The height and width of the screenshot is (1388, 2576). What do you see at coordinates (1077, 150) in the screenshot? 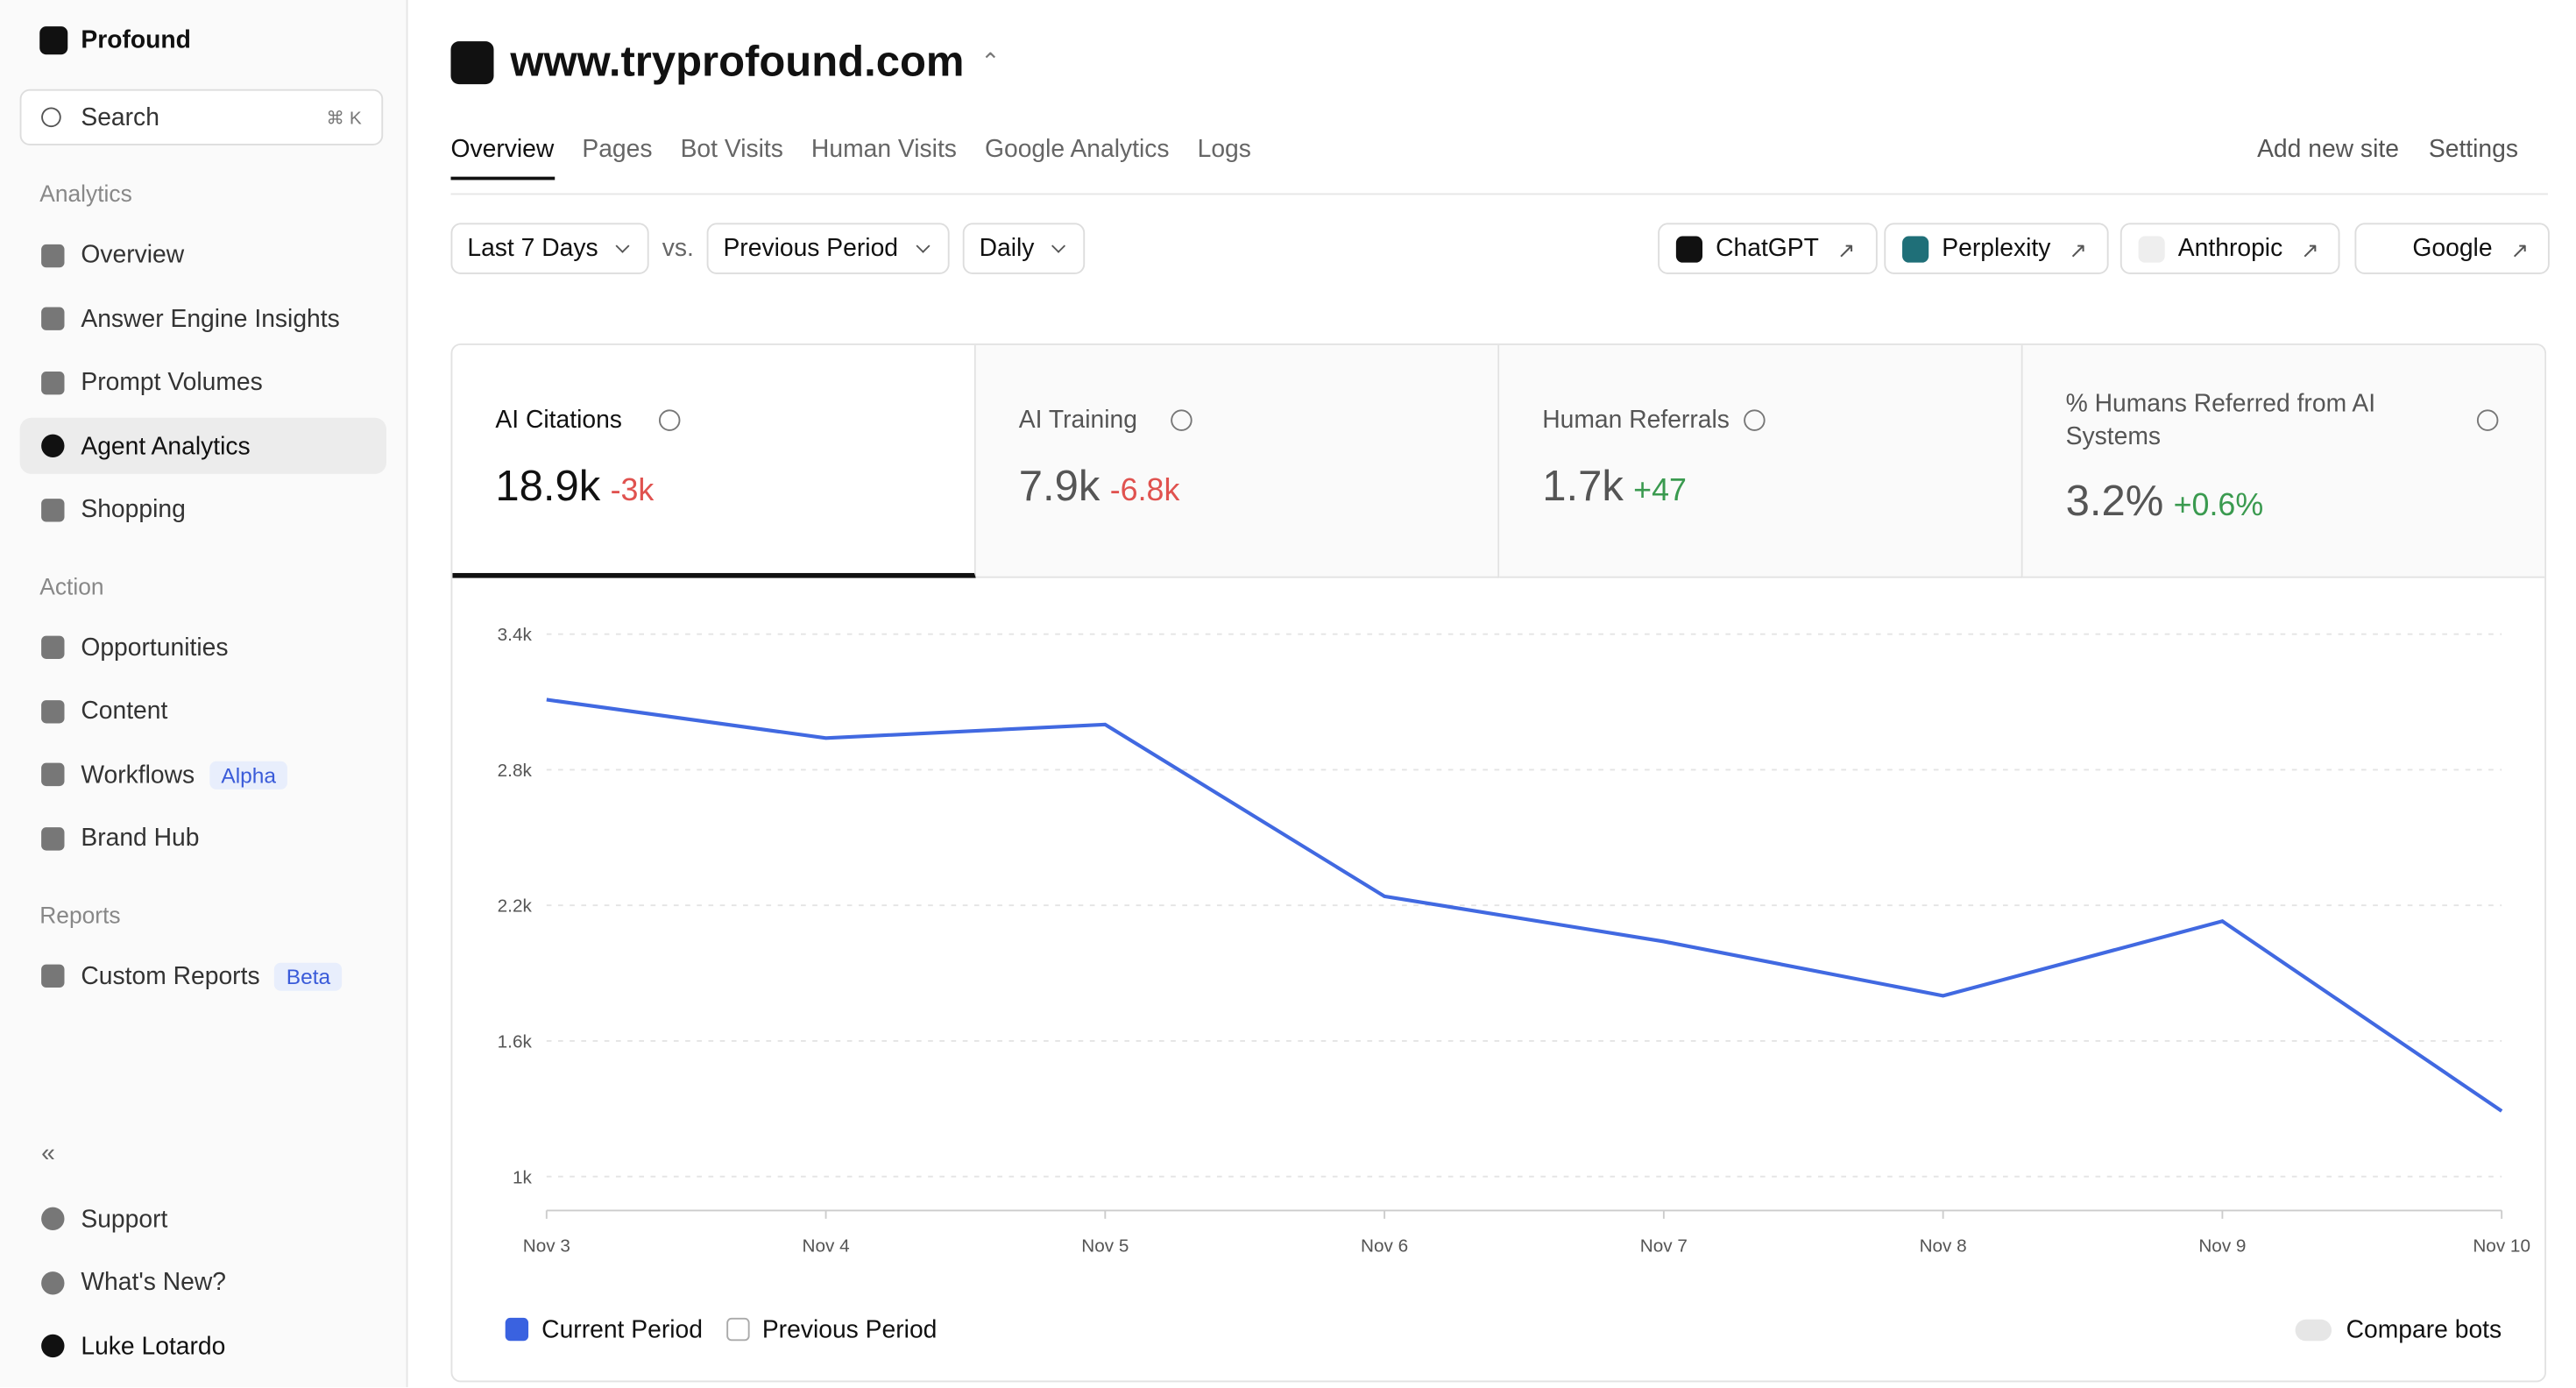
I see `tab: Google Analytics` at bounding box center [1077, 150].